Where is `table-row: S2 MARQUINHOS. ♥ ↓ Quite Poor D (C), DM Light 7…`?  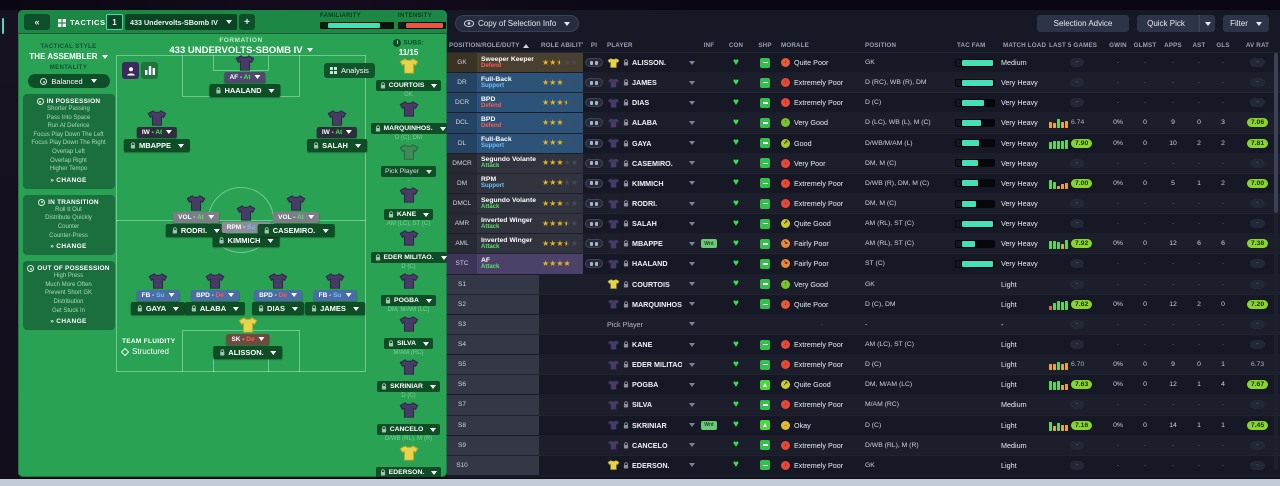
table-row: S2 MARQUINHOS. ♥ ↓ Quite Poor D (C), DM Light 7… is located at coordinates (863, 304).